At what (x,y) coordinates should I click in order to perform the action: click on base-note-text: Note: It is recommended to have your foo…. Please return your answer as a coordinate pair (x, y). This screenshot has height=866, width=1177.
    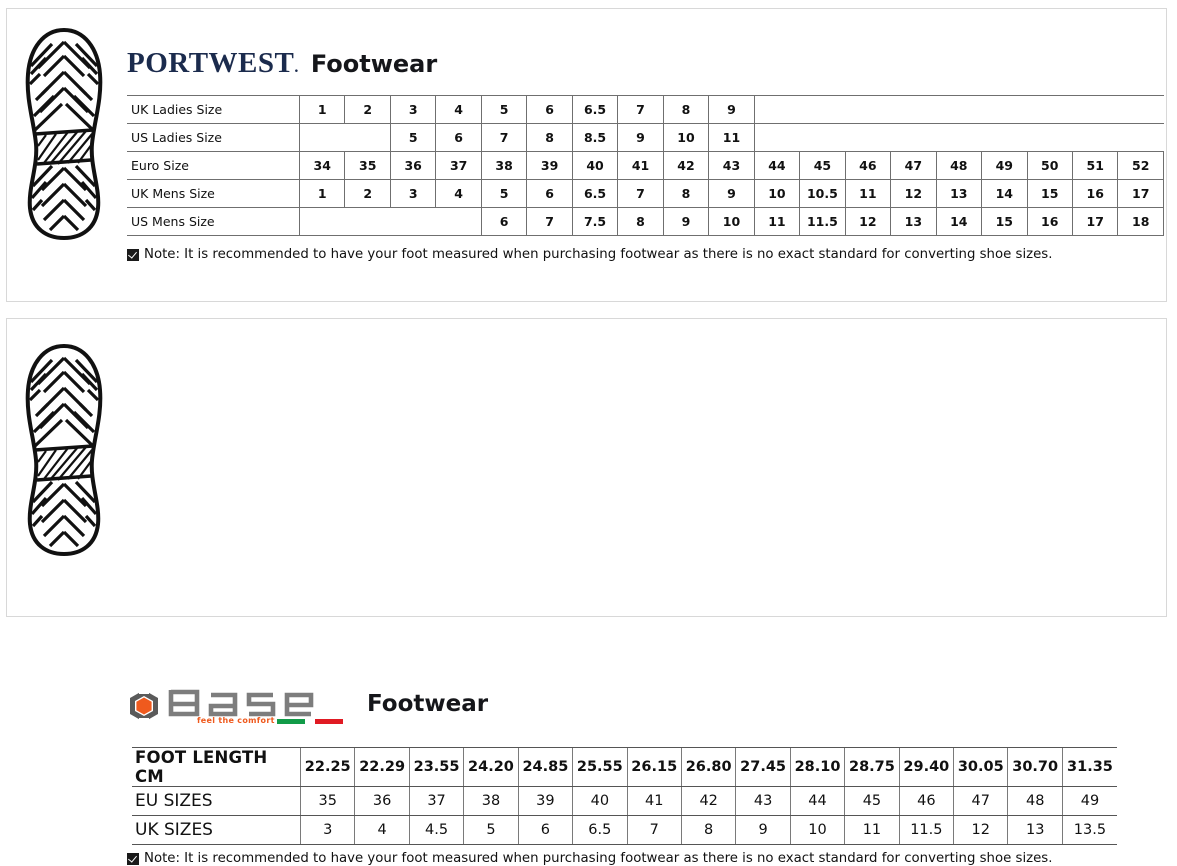
    Looking at the image, I should click on (598, 858).